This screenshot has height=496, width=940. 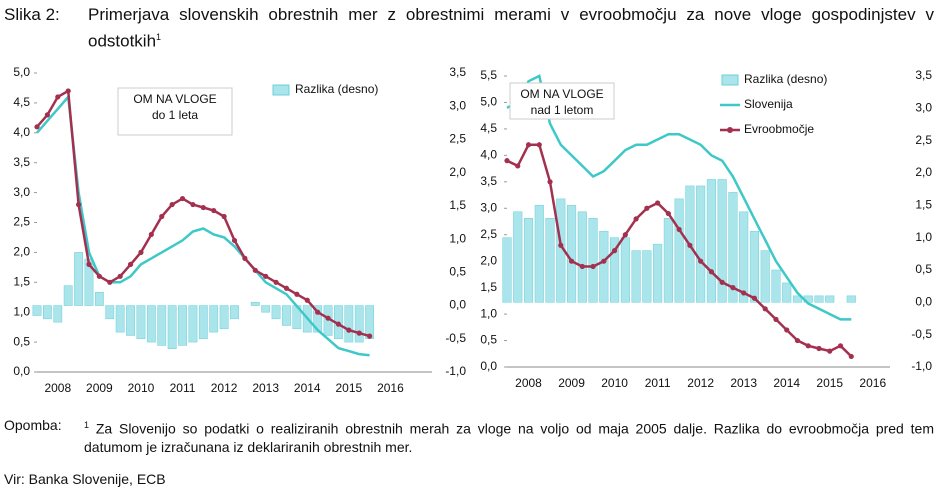 I want to click on y2-tick-label: 3,0, so click(x=923, y=108).